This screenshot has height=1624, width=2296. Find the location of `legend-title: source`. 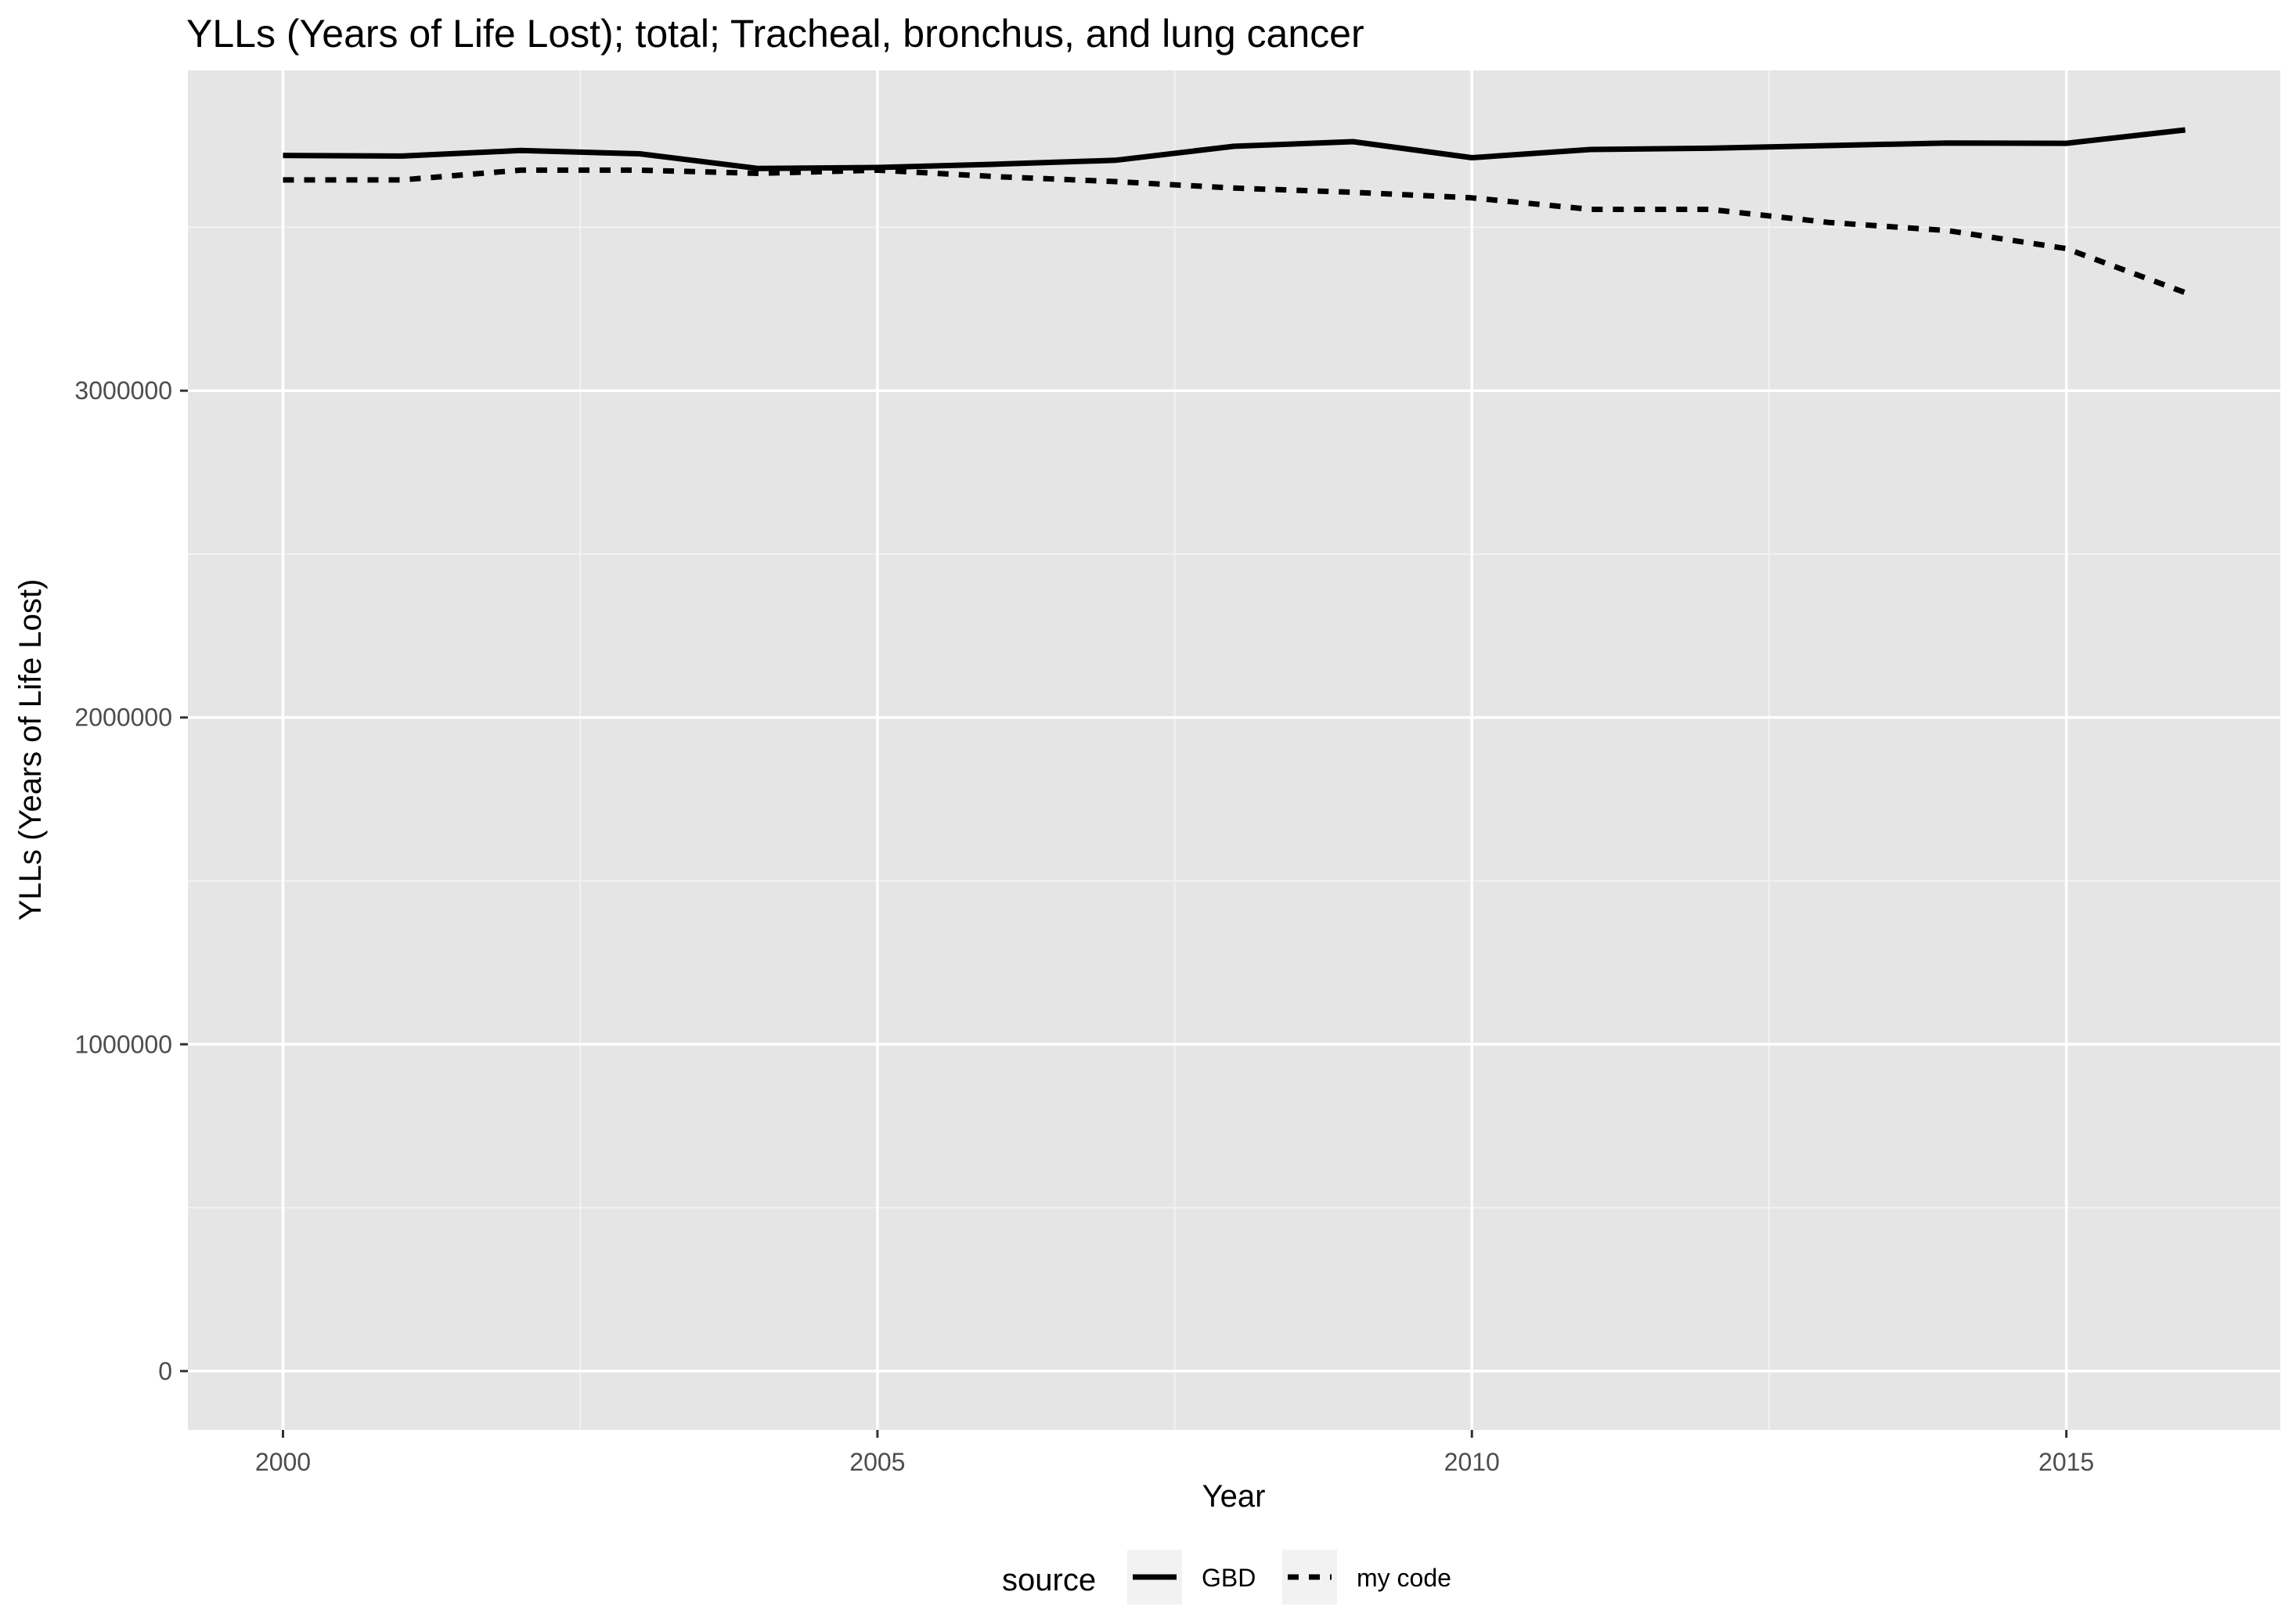

legend-title: source is located at coordinates (1049, 1580).